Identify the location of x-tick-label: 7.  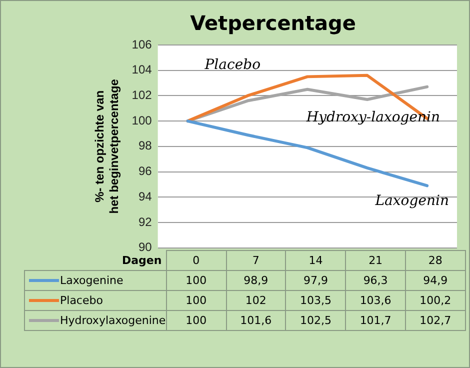
(256, 260).